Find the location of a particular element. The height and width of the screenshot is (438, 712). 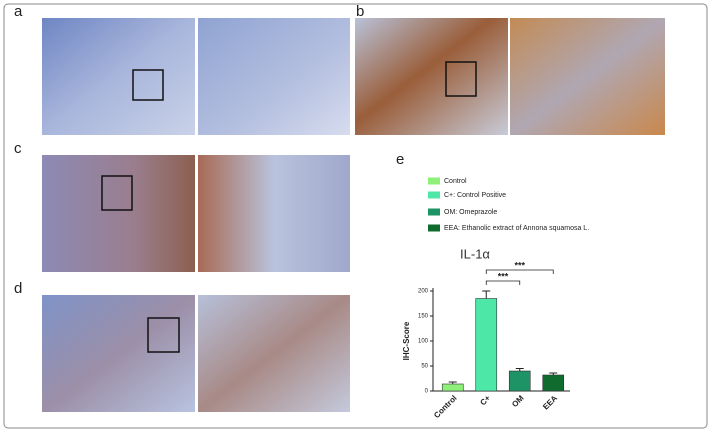

panel-label: c is located at coordinates (18, 148).